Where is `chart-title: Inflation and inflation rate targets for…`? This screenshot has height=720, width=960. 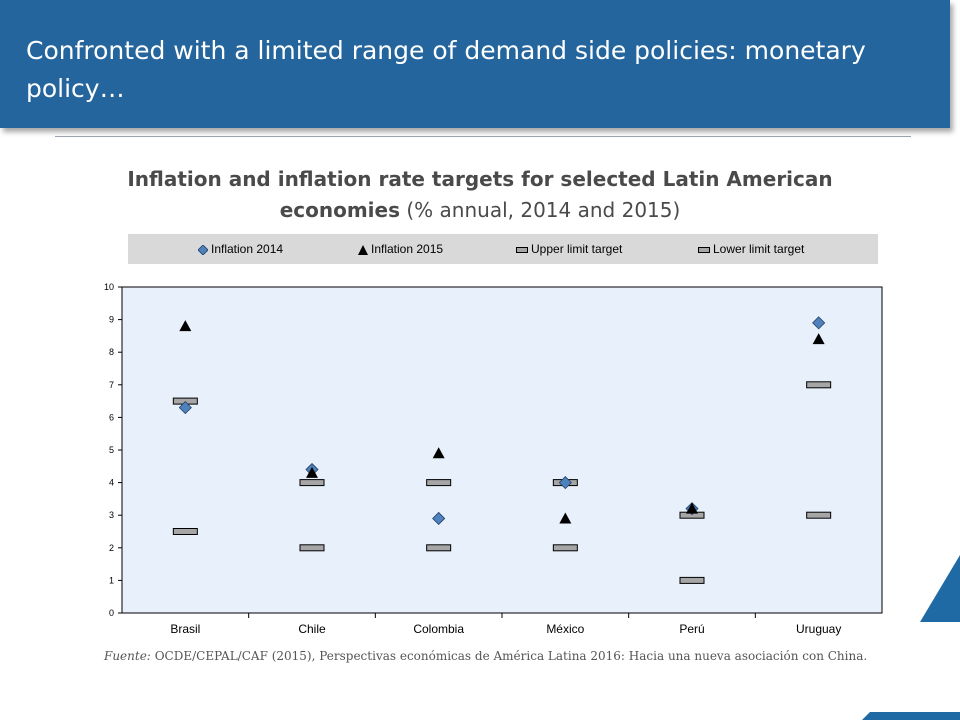
chart-title: Inflation and inflation rate targets for… is located at coordinates (480, 195).